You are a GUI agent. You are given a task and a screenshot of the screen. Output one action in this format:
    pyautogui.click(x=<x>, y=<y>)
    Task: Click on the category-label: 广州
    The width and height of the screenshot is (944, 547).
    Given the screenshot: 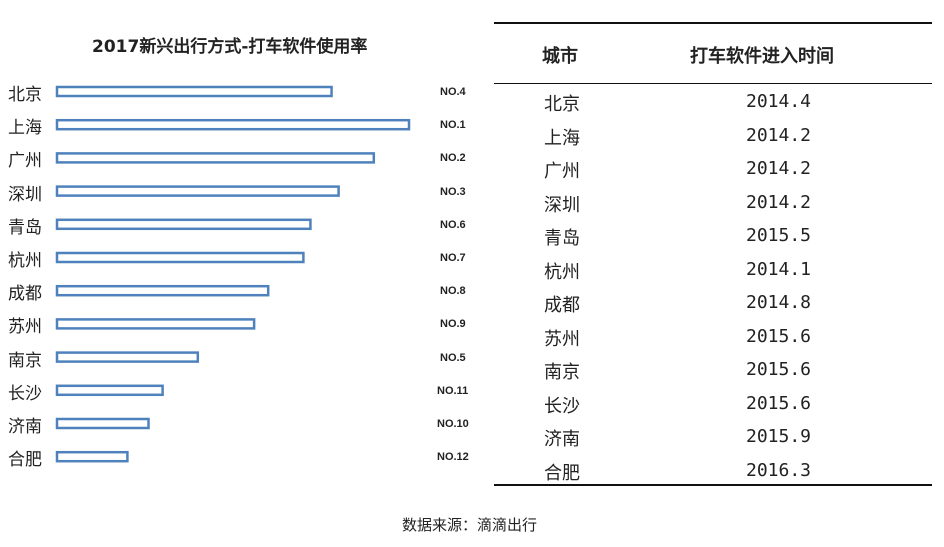 What is the action you would take?
    pyautogui.click(x=25, y=161)
    